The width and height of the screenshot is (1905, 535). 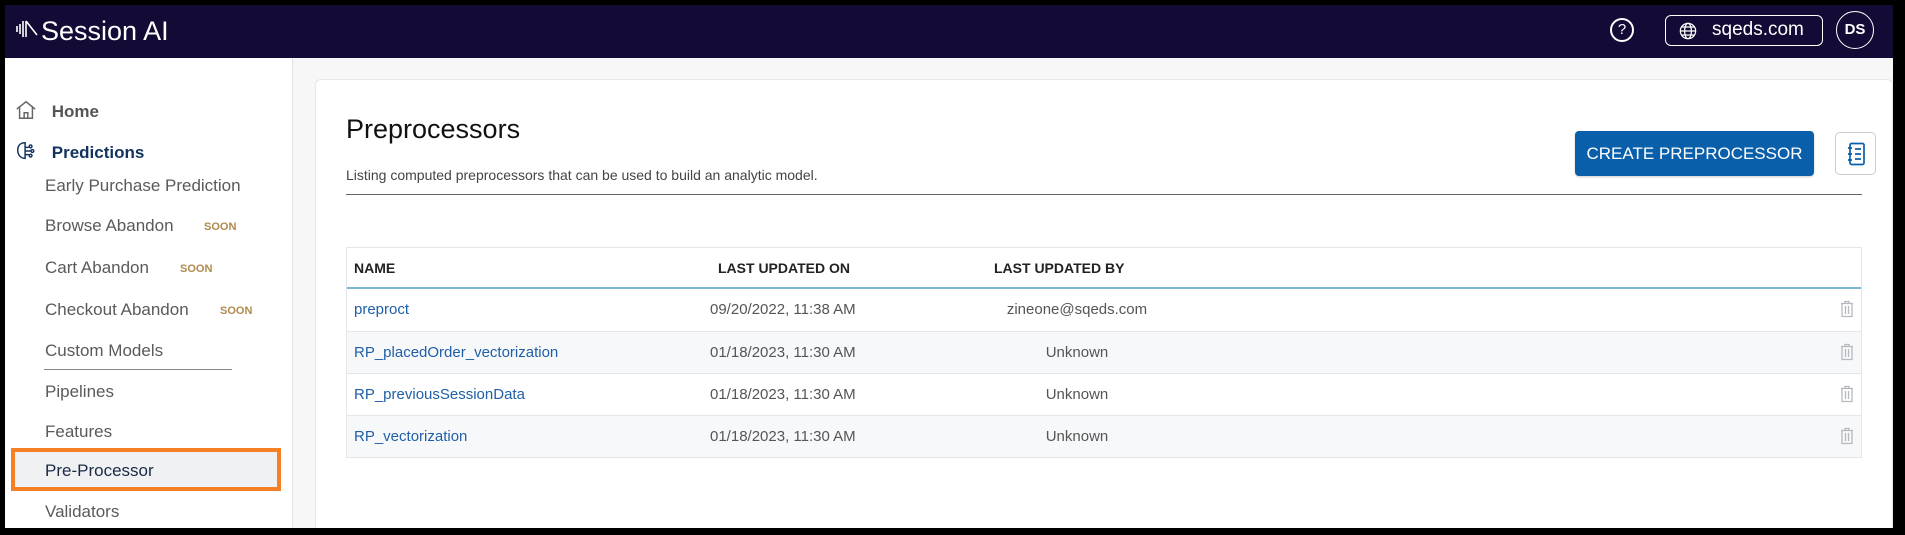 What do you see at coordinates (104, 350) in the screenshot?
I see `sidebar-item-custom-models: Custom Models` at bounding box center [104, 350].